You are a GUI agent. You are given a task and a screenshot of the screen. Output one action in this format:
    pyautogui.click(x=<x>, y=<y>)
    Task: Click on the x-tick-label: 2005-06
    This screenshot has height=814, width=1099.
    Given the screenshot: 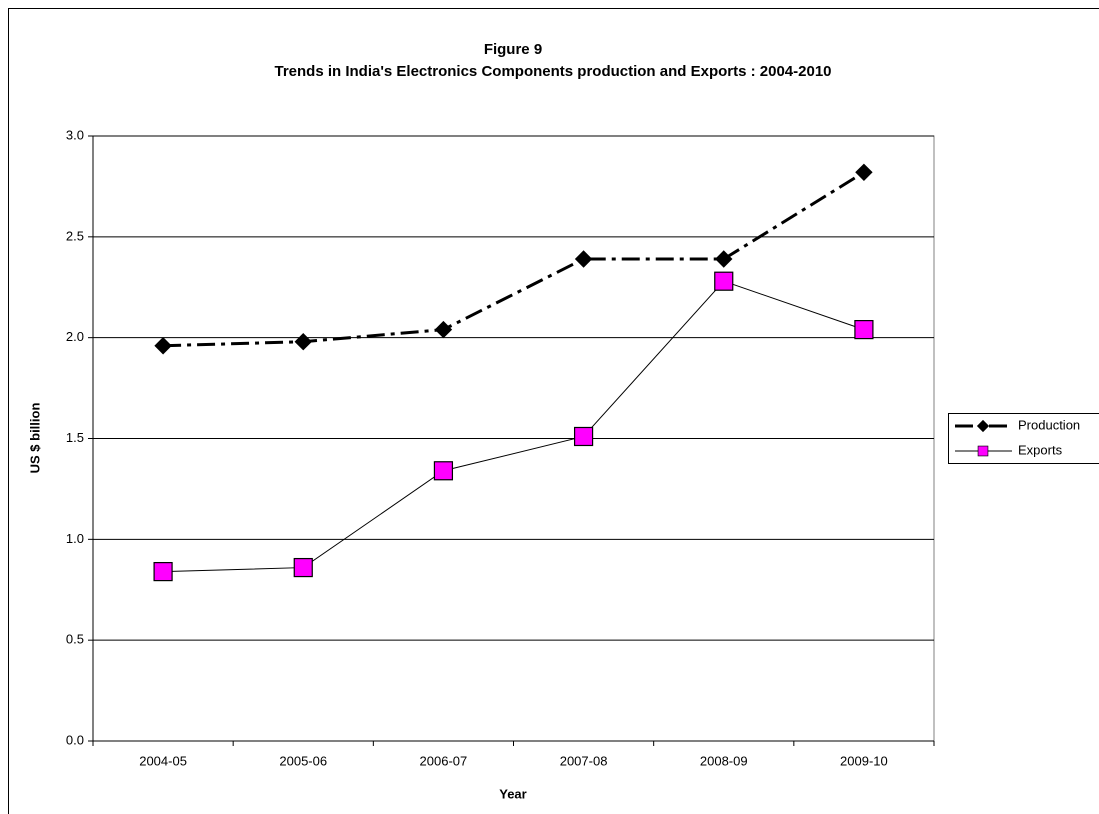 What is the action you would take?
    pyautogui.click(x=303, y=760)
    